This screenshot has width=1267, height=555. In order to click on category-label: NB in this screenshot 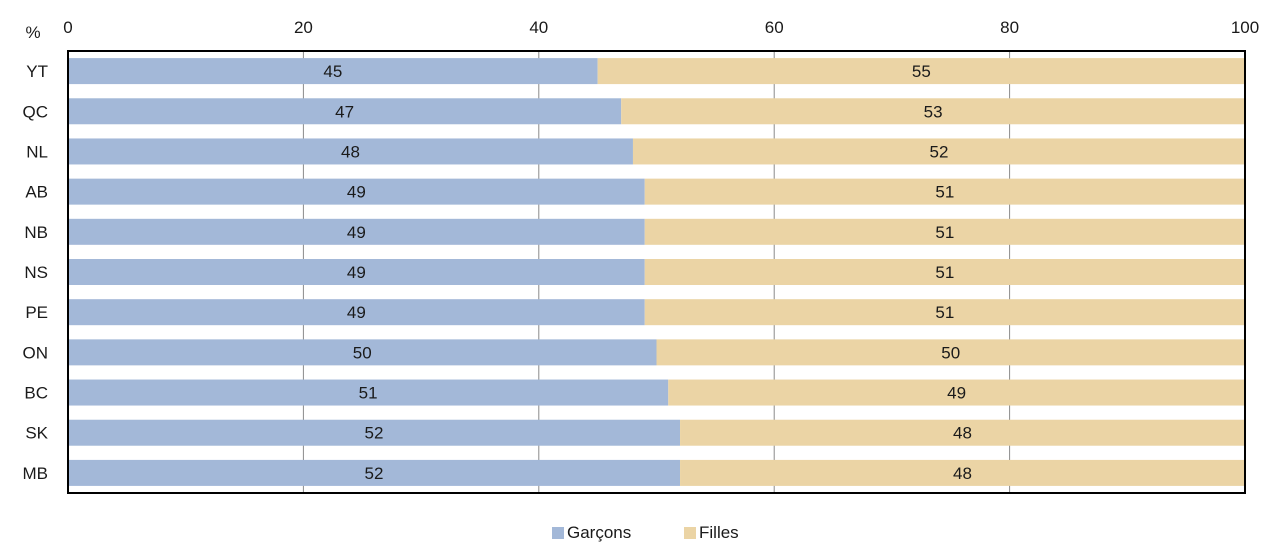, I will do `click(36, 232)`.